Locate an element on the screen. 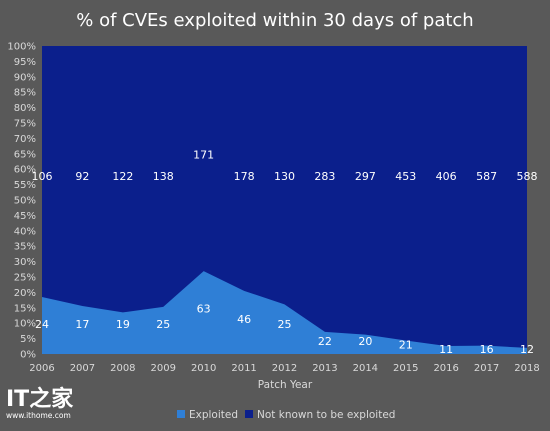 The width and height of the screenshot is (550, 431). data-label-exploited: 46 is located at coordinates (244, 319).